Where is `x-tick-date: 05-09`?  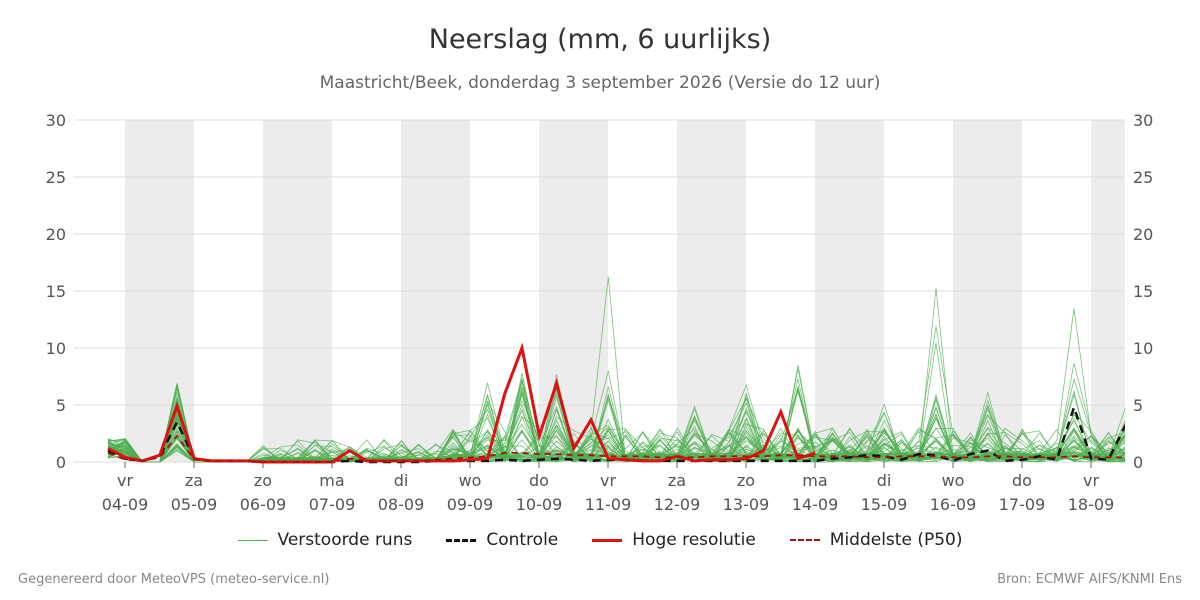 x-tick-date: 05-09 is located at coordinates (194, 504).